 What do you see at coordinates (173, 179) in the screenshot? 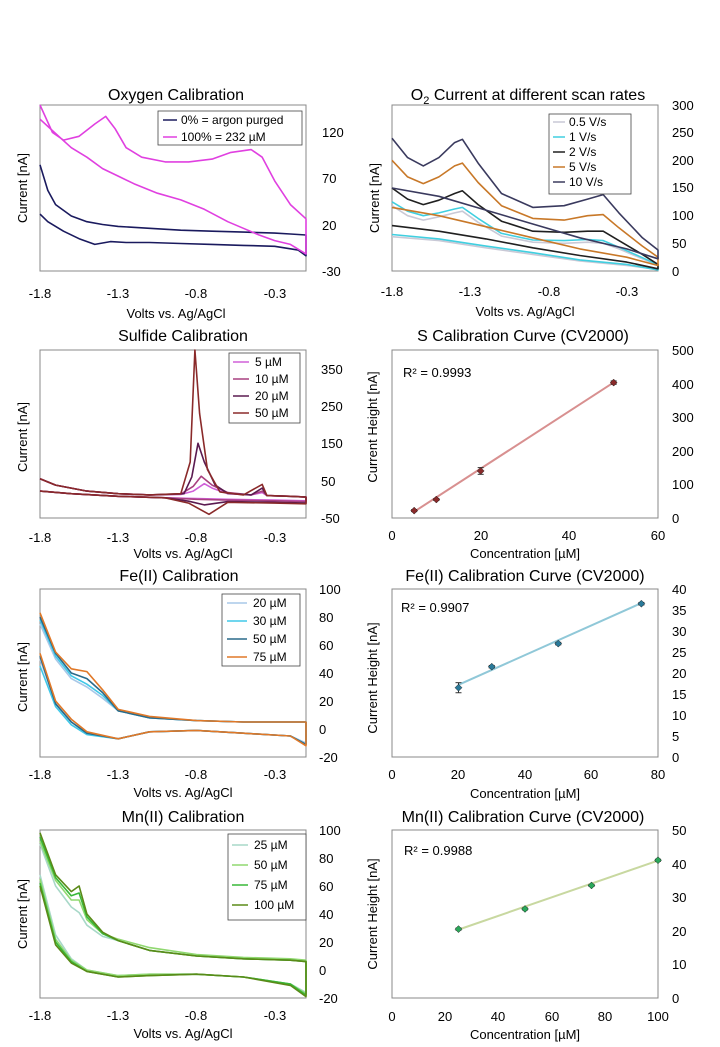
I see `series-trace-100-232-m` at bounding box center [173, 179].